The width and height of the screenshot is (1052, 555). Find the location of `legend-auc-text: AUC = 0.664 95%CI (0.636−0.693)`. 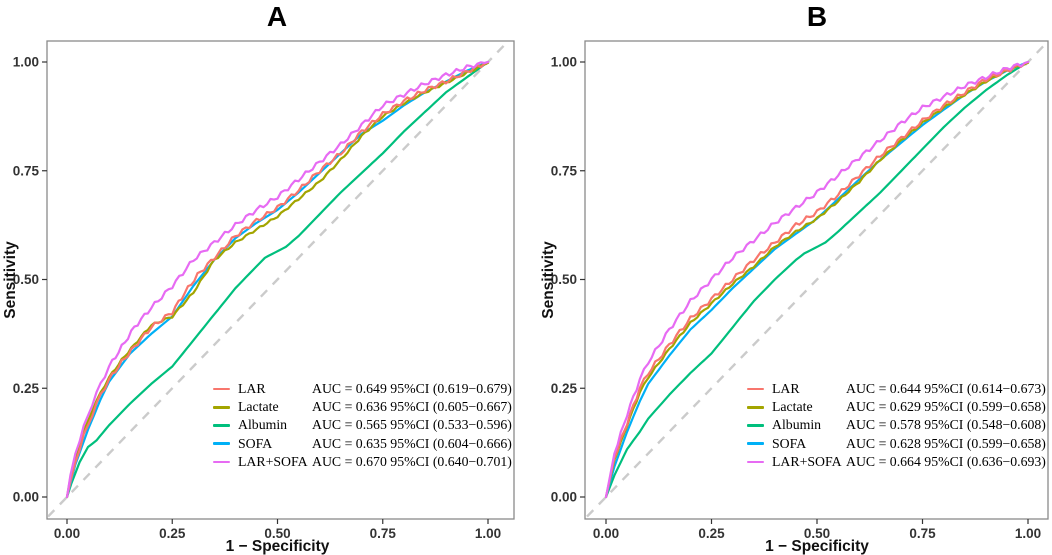

legend-auc-text: AUC = 0.664 95%CI (0.636−0.693) is located at coordinates (946, 461).